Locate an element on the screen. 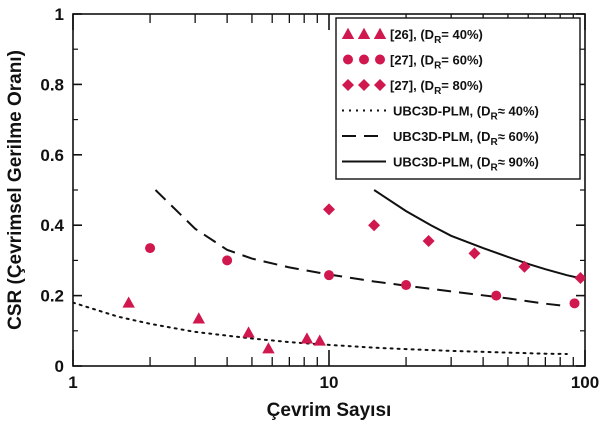  legend-label: [27], (DR= 80%) is located at coordinates (436, 87).